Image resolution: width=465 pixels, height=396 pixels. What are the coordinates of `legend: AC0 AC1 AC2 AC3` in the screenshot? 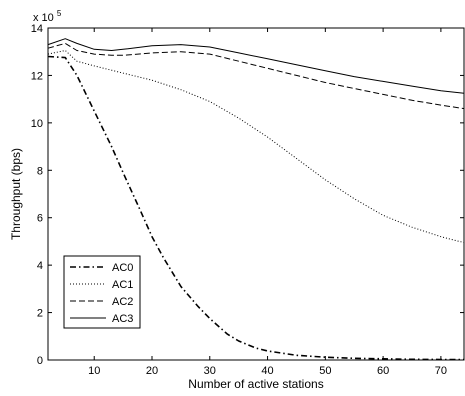 It's located at (102, 292).